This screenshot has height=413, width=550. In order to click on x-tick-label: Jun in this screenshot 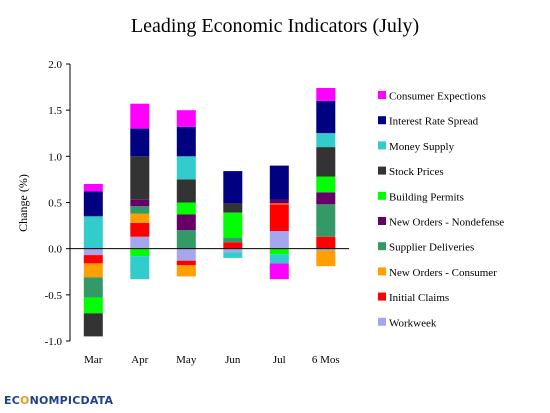, I will do `click(233, 360)`.